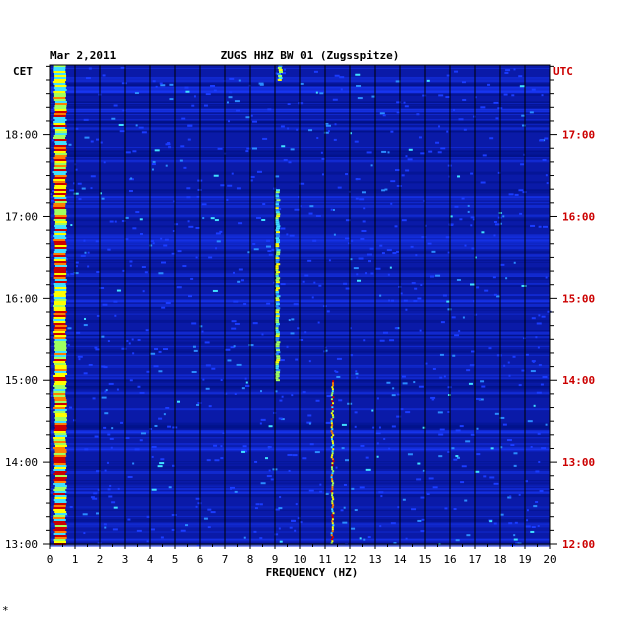 This screenshot has height=624, width=630. What do you see at coordinates (302, 559) in the screenshot?
I see `x-tick-labels: 0 1 2 3 4 5 6 7 8 9 10 11 12 13 14 15 16 17 18 19 20` at bounding box center [302, 559].